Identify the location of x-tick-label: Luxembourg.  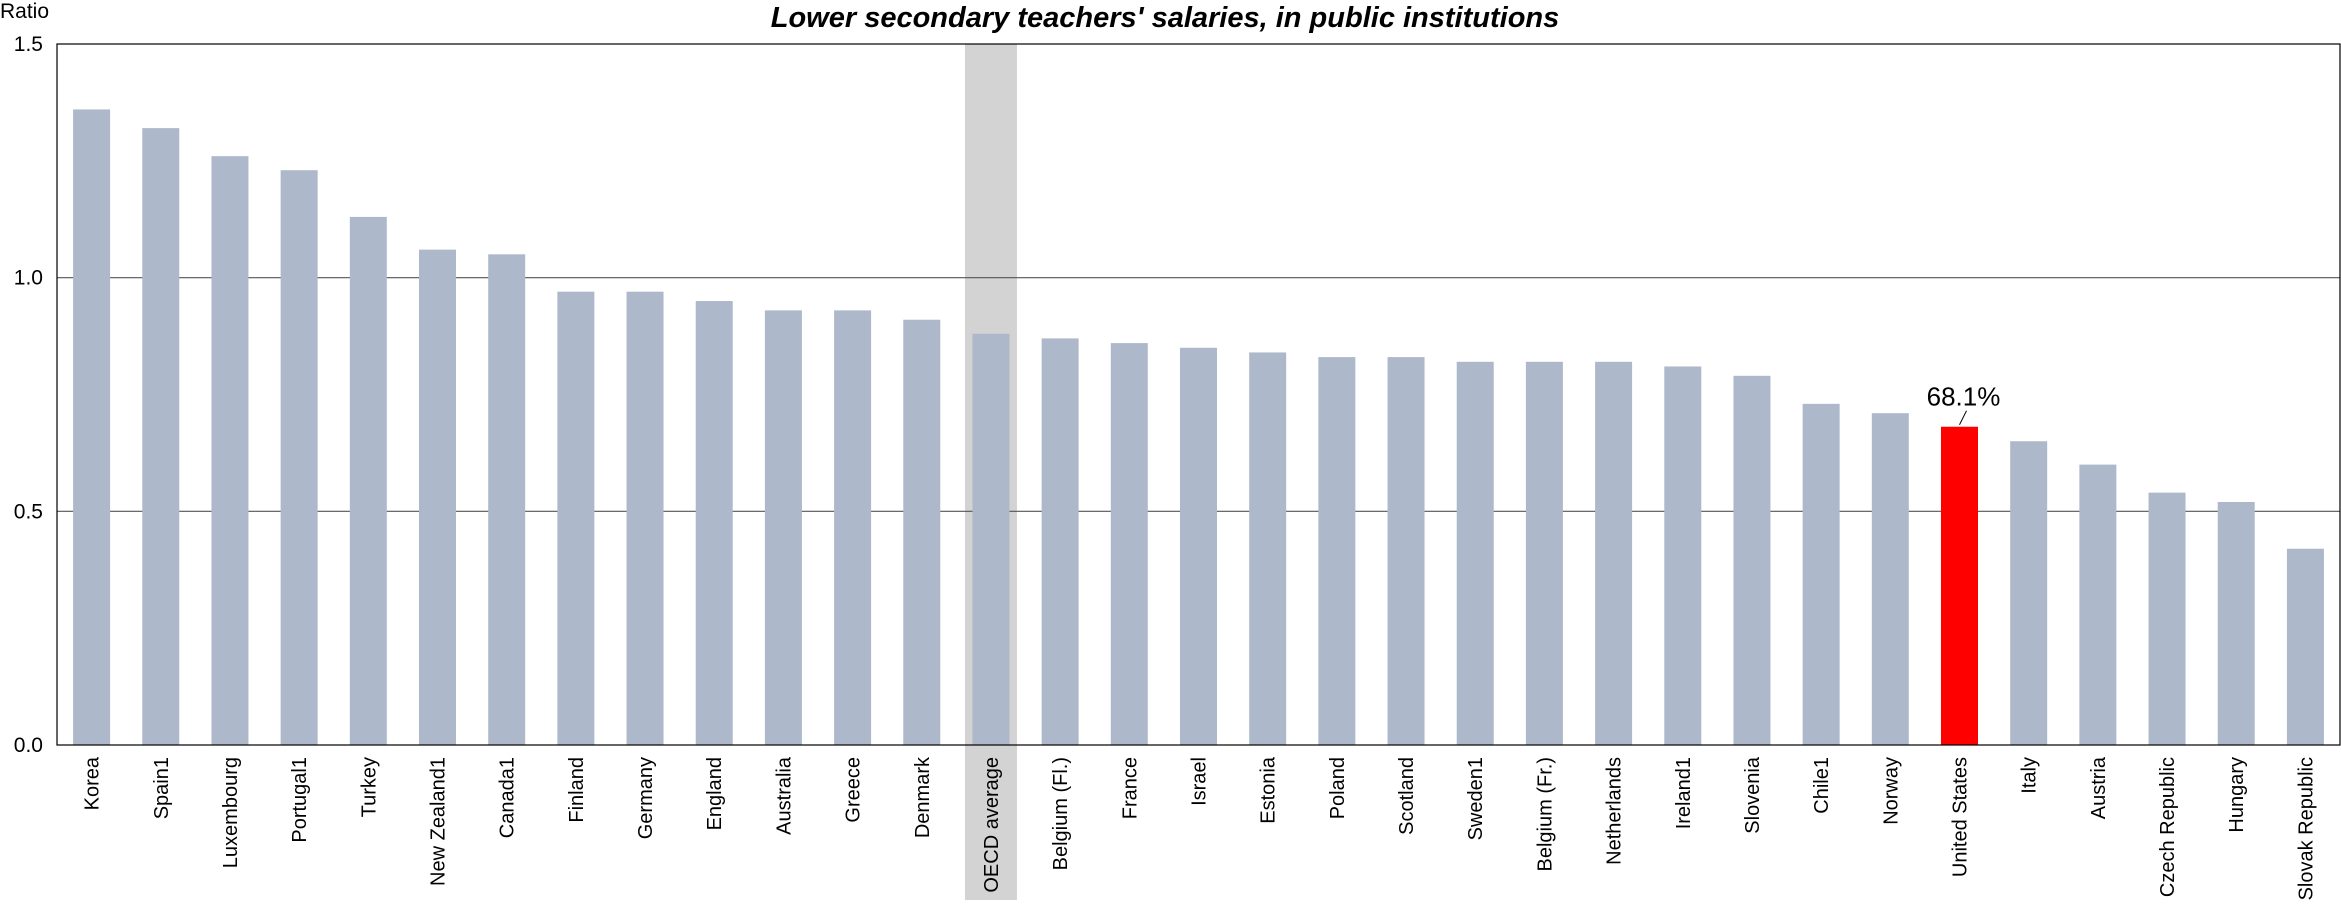
(231, 812).